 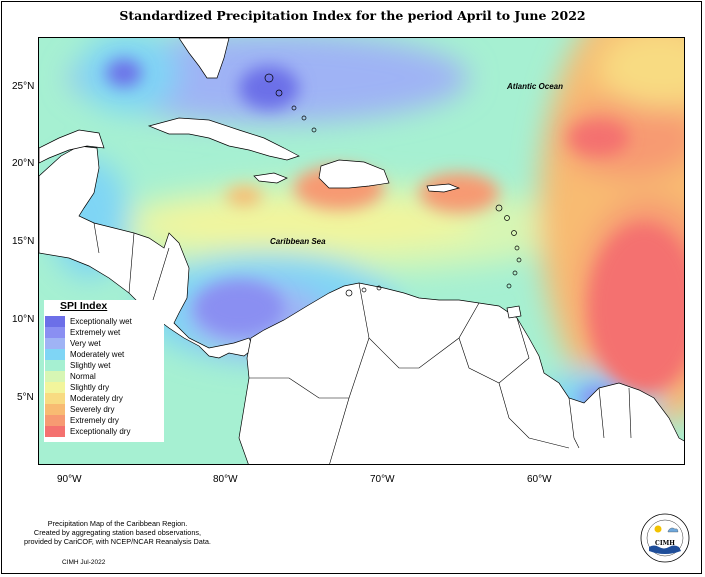 I want to click on lon-label-80w: 80°W, so click(x=225, y=479).